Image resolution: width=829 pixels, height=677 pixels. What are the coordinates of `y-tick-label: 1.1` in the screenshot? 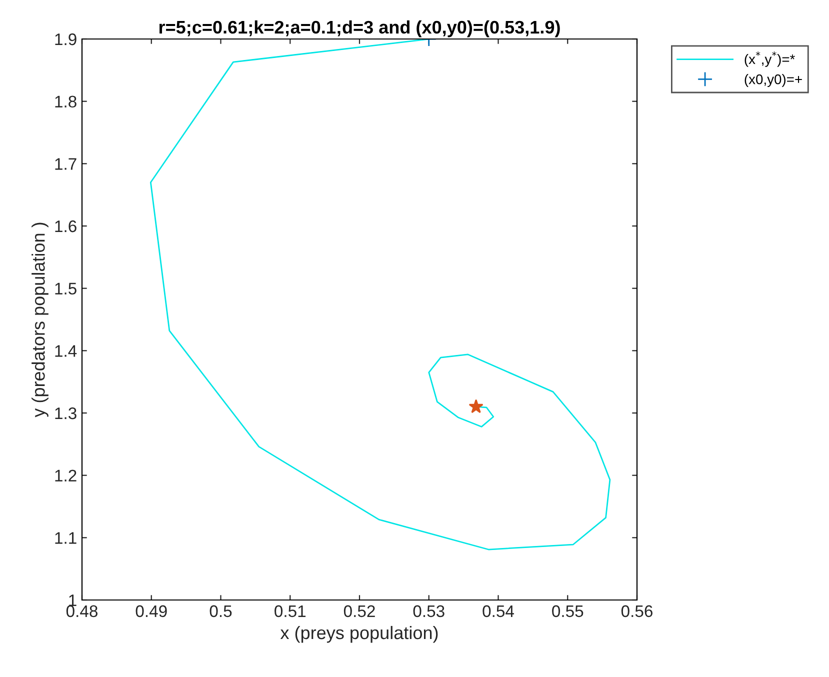 It's located at (65, 538).